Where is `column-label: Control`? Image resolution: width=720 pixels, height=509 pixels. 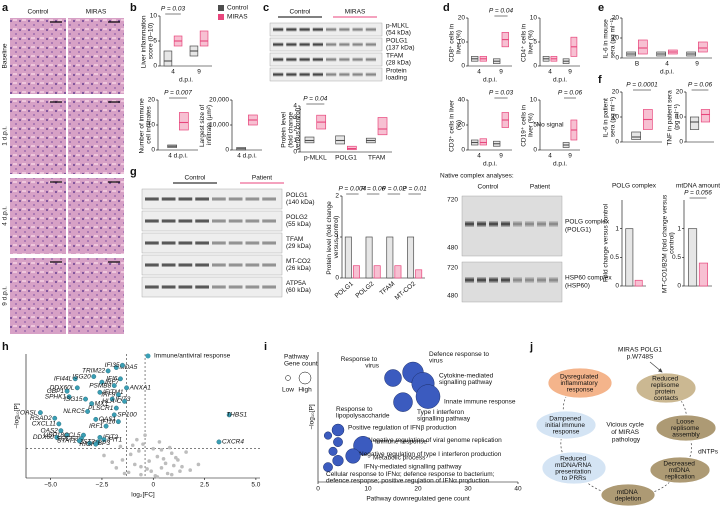
column-label: Control is located at coordinates (39, 12).